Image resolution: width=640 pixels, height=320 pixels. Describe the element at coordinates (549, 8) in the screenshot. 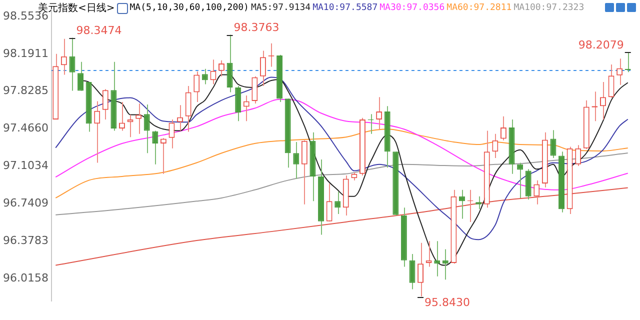

I see `text: MA100:97.2323` at that location.